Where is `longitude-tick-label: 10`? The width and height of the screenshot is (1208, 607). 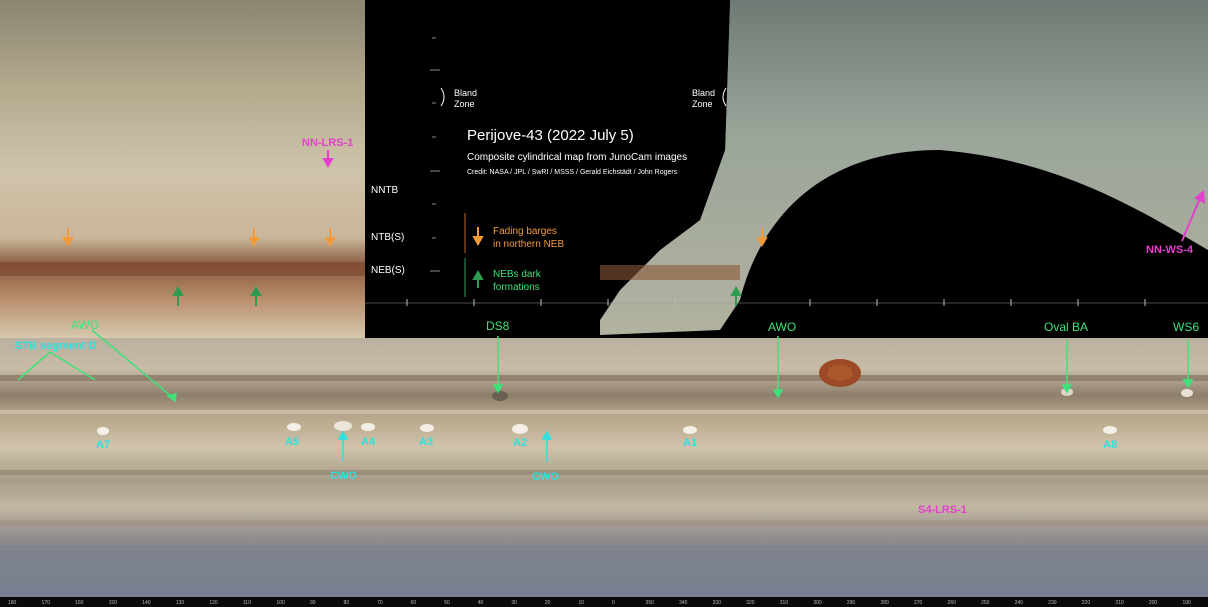
longitude-tick-label: 10 is located at coordinates (581, 603).